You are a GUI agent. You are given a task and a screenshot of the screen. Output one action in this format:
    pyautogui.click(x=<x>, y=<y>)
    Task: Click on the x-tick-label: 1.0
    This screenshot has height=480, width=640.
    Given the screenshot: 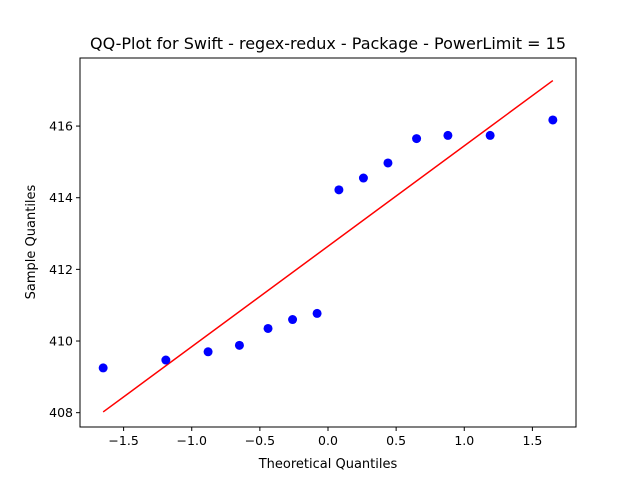 What is the action you would take?
    pyautogui.click(x=464, y=440)
    